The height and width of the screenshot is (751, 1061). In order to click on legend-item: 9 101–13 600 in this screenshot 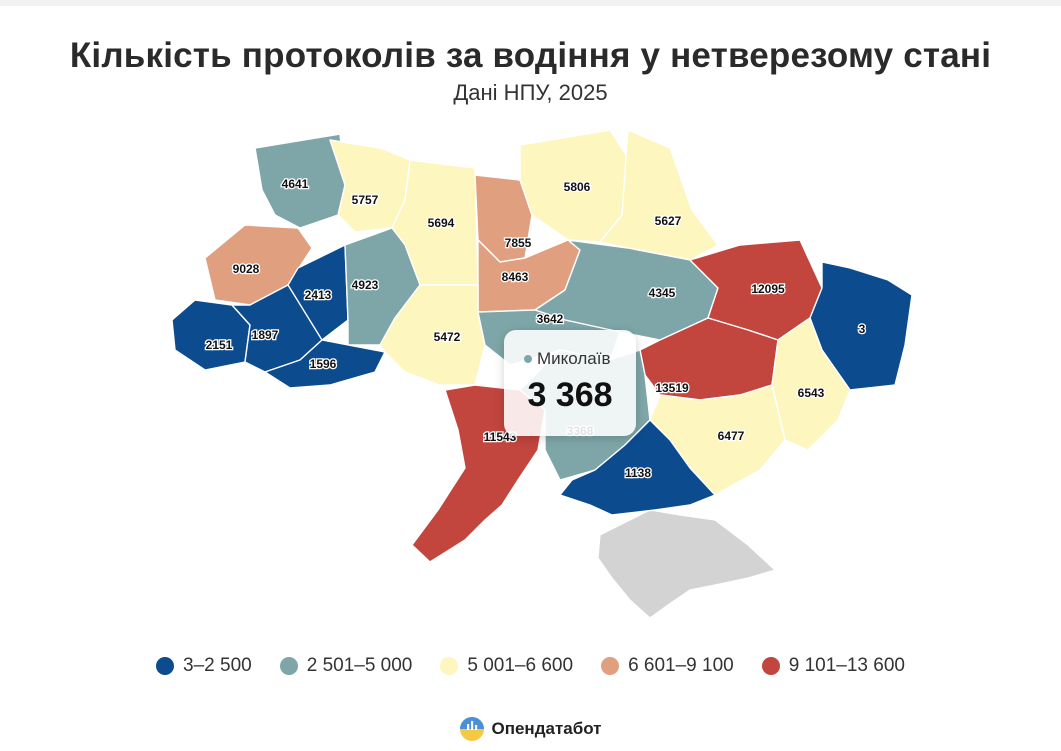, I will do `click(833, 666)`.